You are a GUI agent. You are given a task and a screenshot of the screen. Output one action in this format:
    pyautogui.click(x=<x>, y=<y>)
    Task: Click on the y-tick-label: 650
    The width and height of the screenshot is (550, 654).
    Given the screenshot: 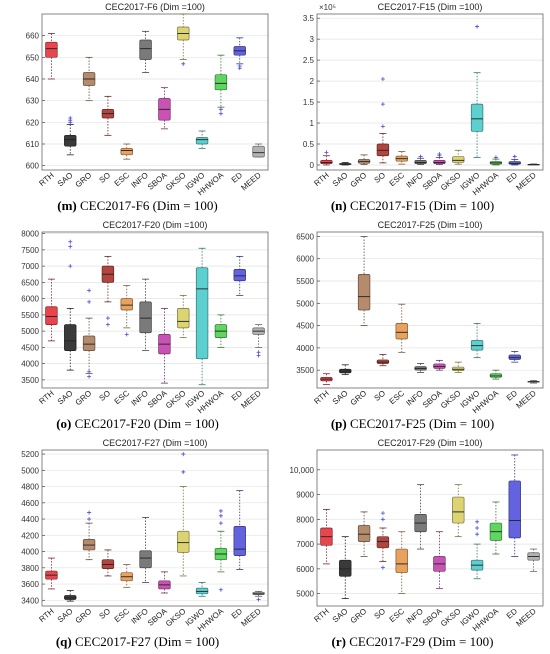 What is the action you would take?
    pyautogui.click(x=33, y=57)
    